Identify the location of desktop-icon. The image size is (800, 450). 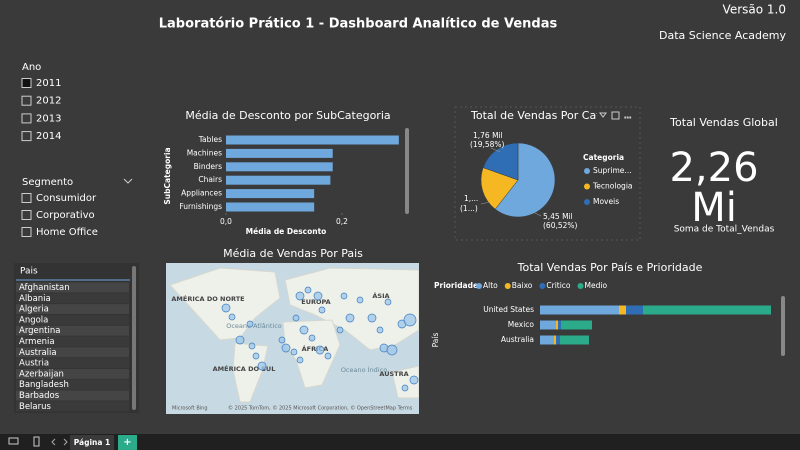
(13, 441).